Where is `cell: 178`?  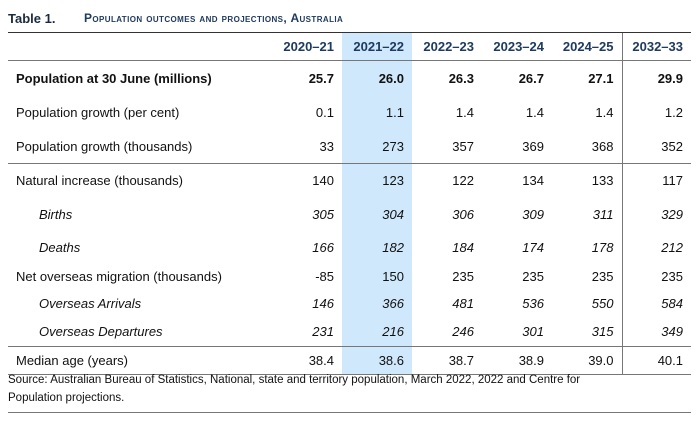
cell: 178 is located at coordinates (602, 247).